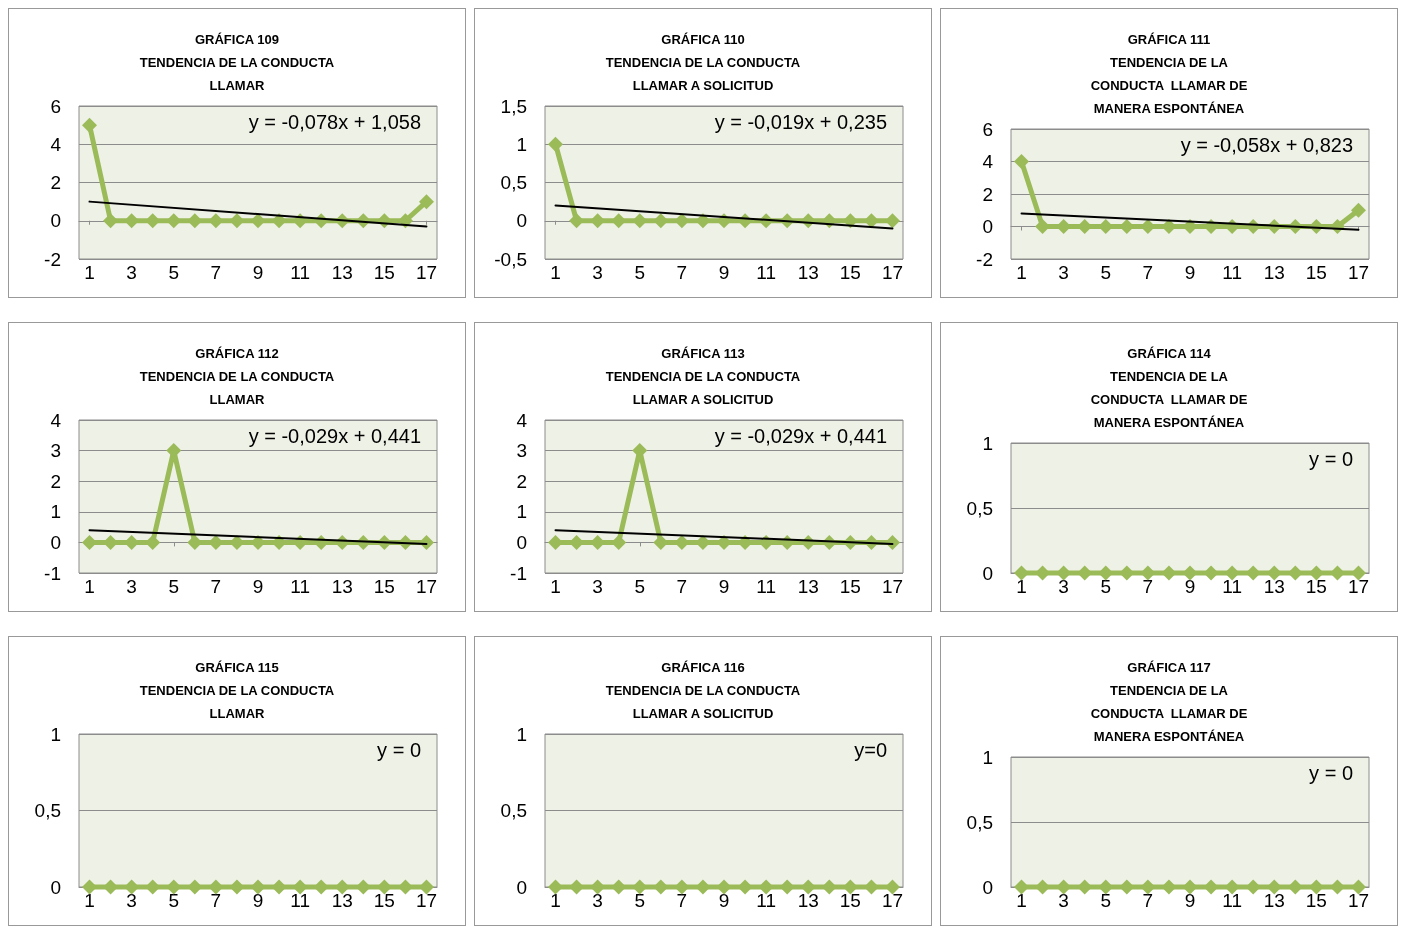  Describe the element at coordinates (800, 436) in the screenshot. I see `annotation: y = -0,029x + 0,441` at that location.